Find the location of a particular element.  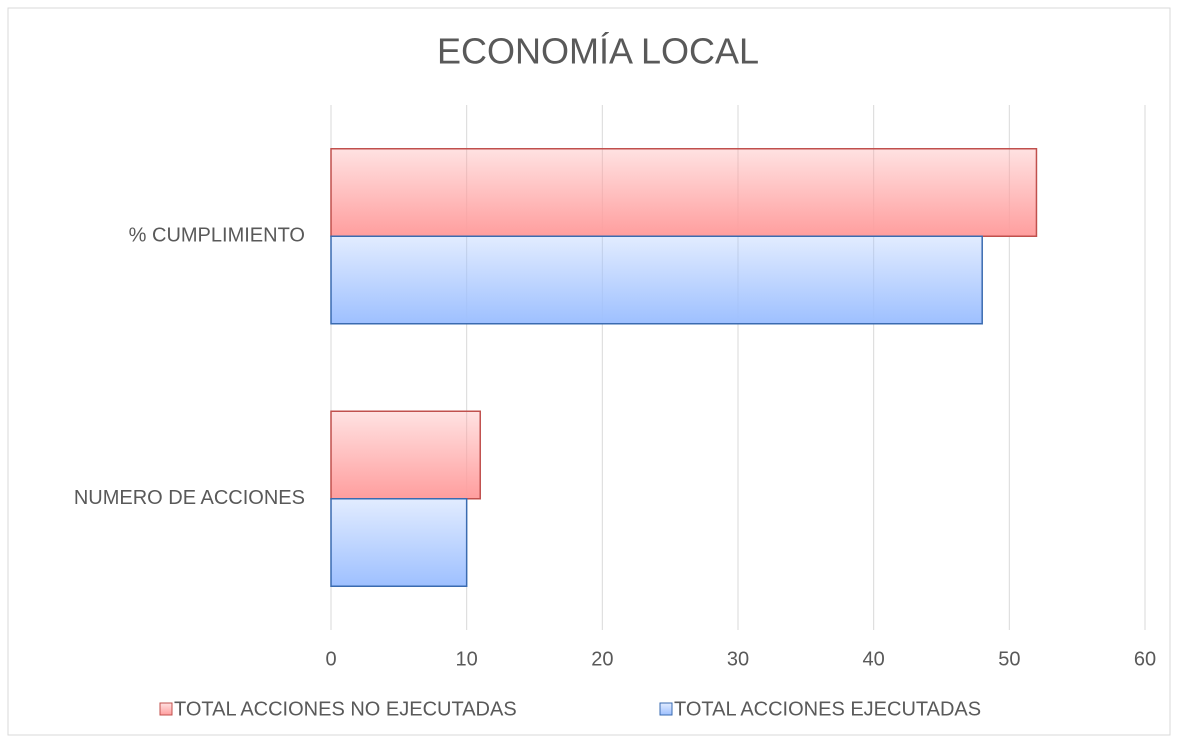

x-tick-label: 60 is located at coordinates (1145, 659).